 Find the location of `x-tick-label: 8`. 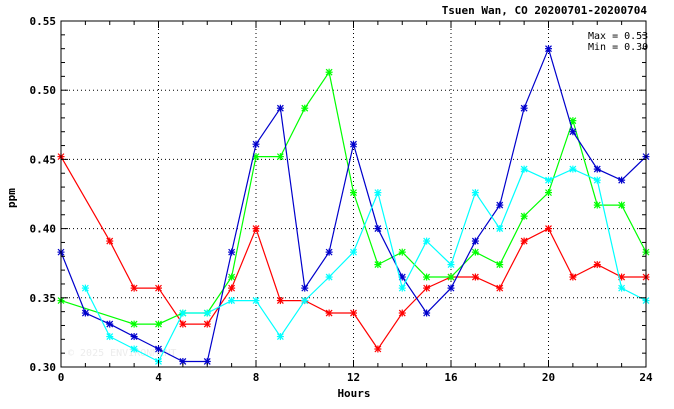

x-tick-label: 8 is located at coordinates (256, 377).